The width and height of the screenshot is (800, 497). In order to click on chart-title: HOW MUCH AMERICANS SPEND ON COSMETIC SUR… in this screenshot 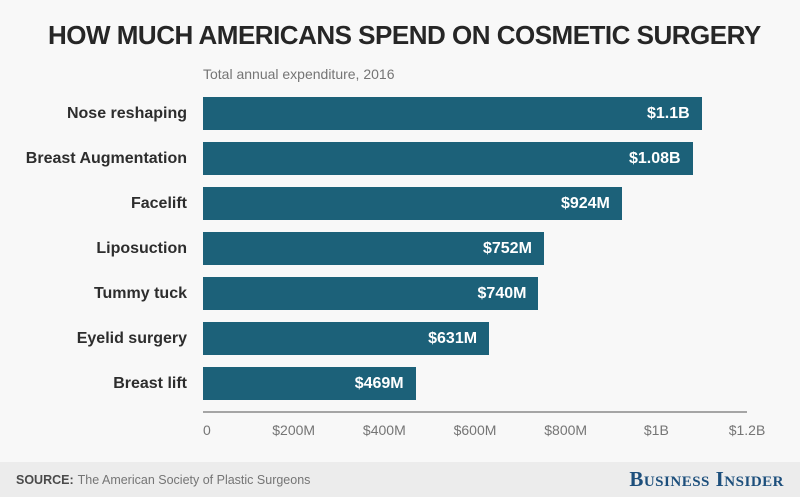, I will do `click(404, 35)`.